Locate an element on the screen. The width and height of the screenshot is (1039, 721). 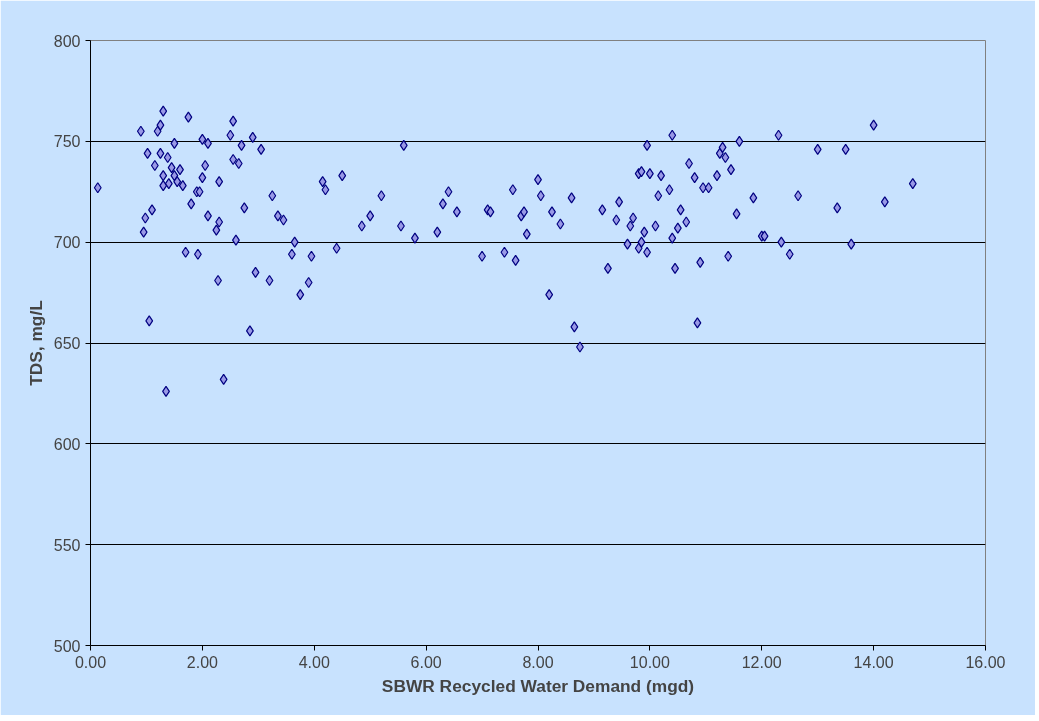
x-tick-label: 8.00 is located at coordinates (538, 662).